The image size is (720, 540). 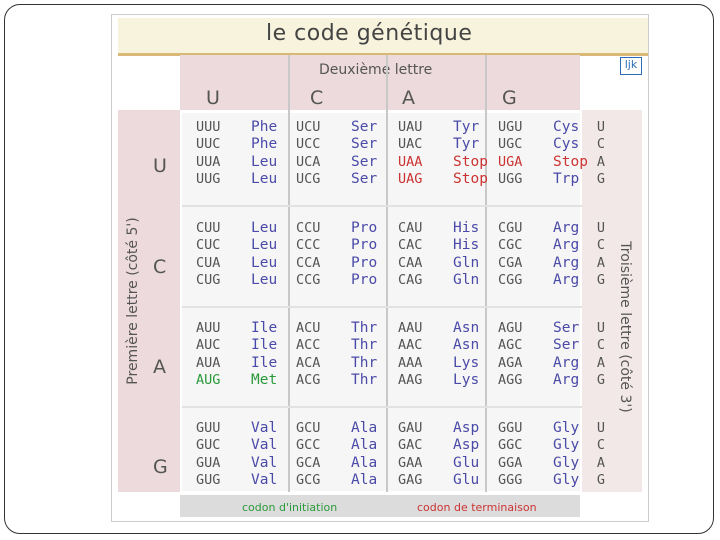 I want to click on third-letter-band, so click(x=612, y=301).